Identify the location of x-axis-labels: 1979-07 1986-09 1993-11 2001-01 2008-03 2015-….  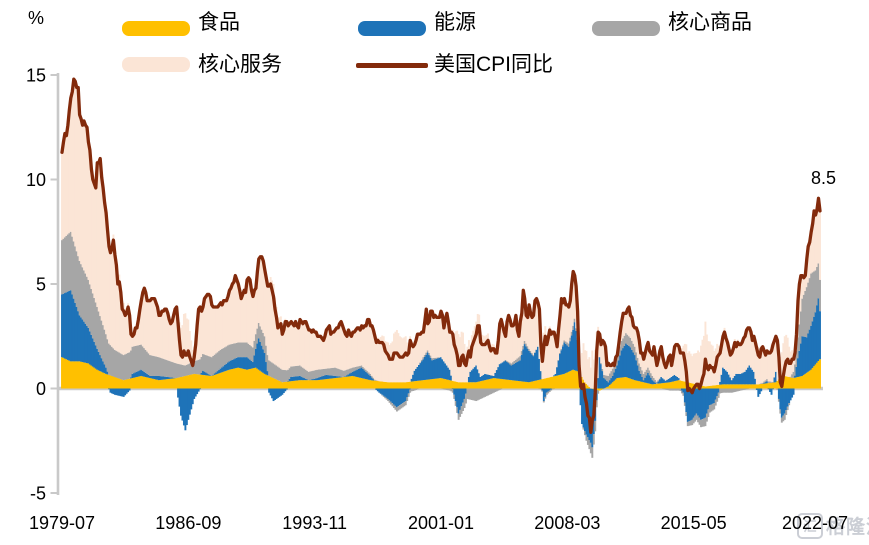
(438, 523).